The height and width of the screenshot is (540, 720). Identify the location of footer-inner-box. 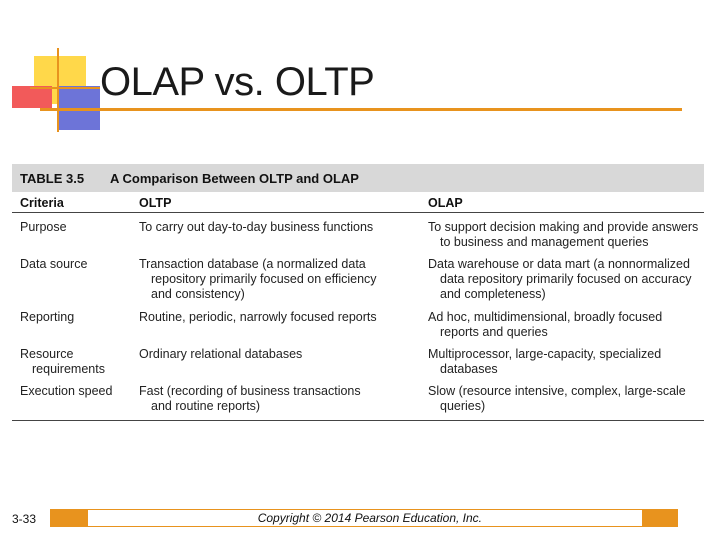
(365, 518).